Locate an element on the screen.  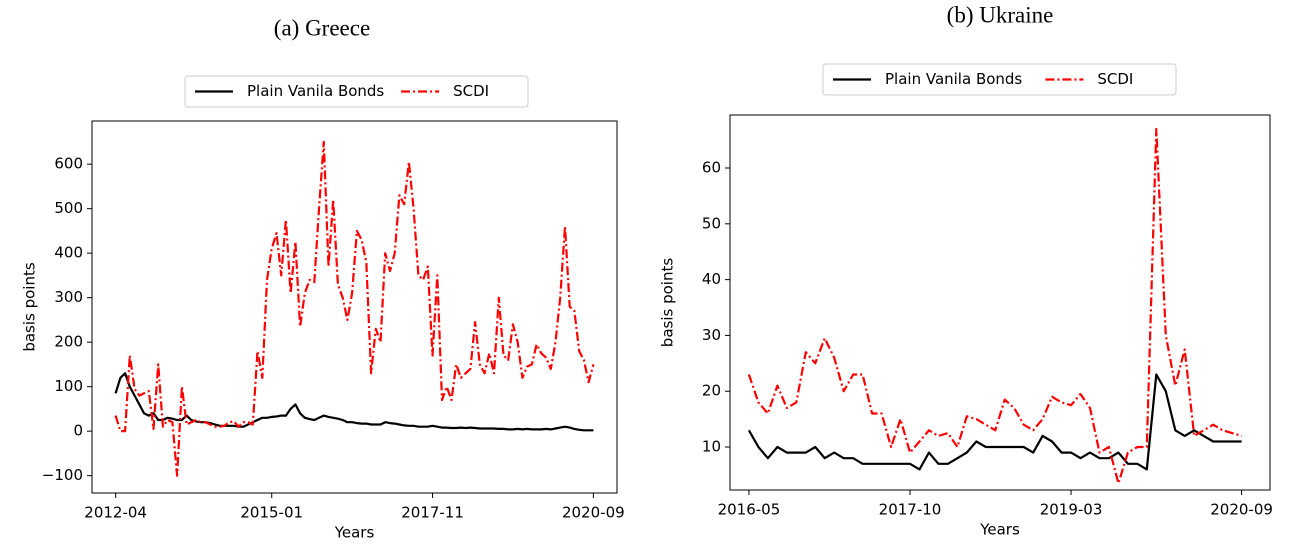
series-line is located at coordinates (994, 422).